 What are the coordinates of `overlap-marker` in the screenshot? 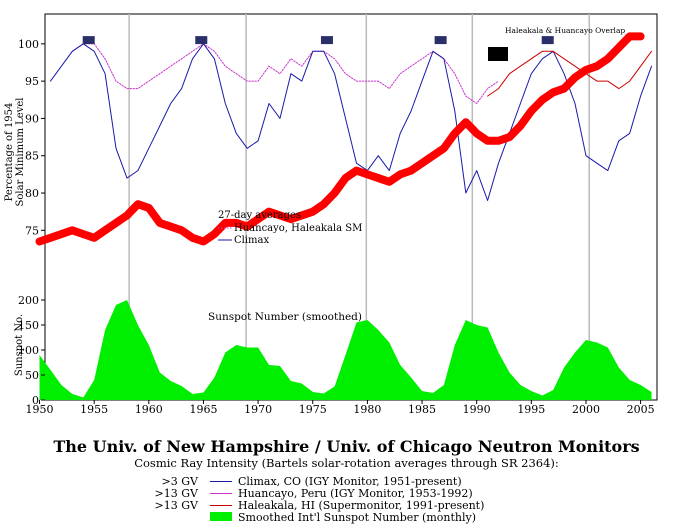 It's located at (498, 54).